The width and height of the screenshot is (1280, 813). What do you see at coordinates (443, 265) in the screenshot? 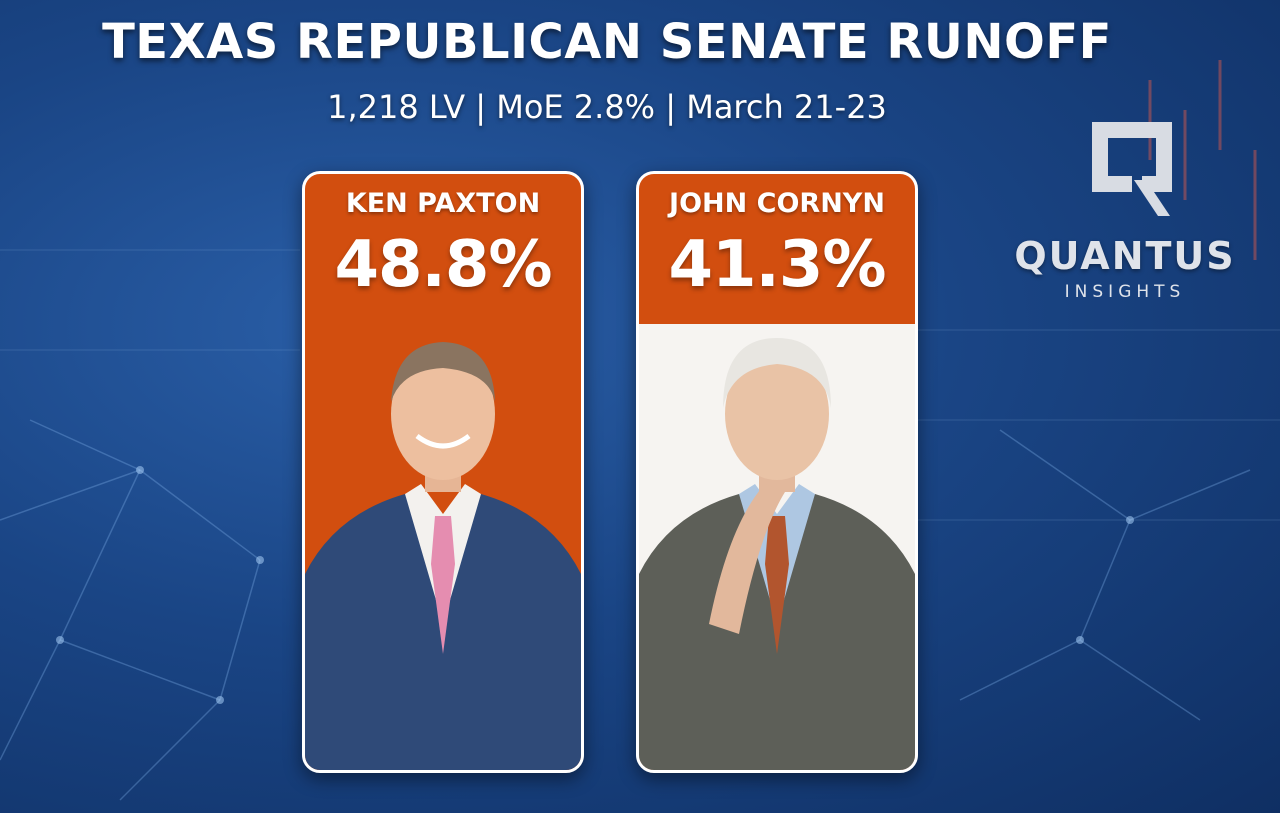
I see `candidate-percent: 48.8%` at bounding box center [443, 265].